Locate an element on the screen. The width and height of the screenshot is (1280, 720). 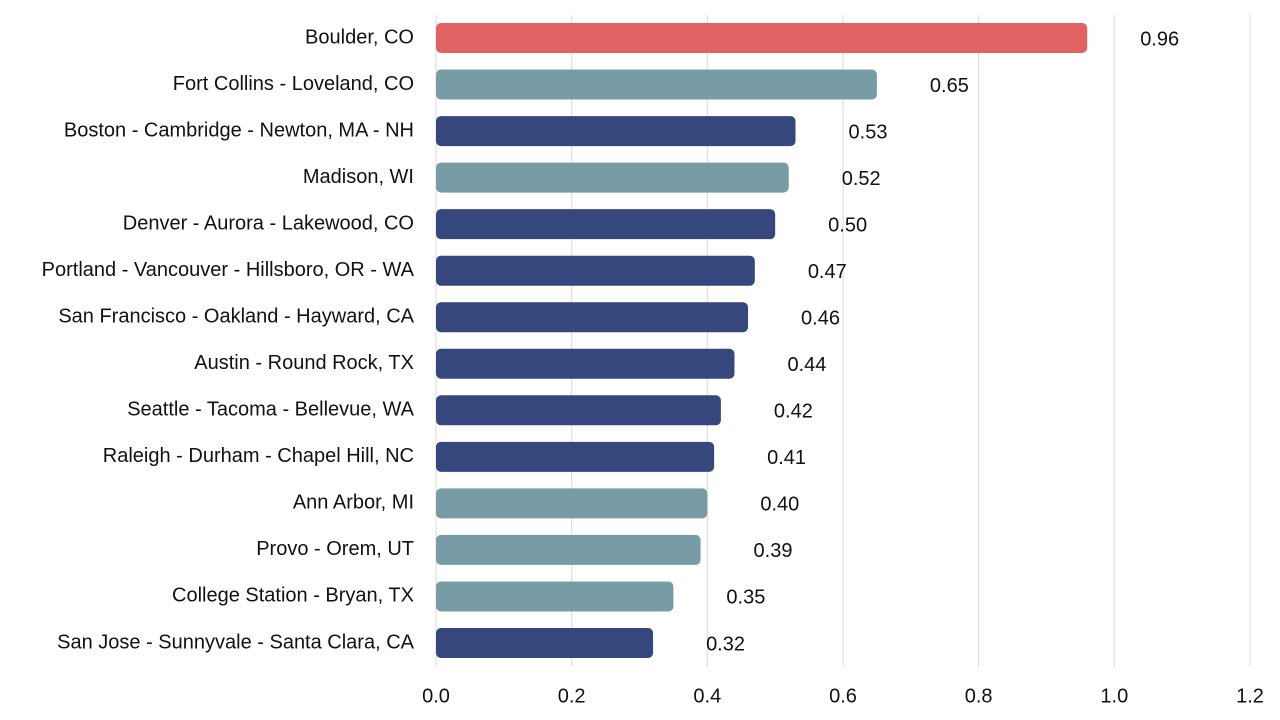
data-label: 0.46 is located at coordinates (820, 319).